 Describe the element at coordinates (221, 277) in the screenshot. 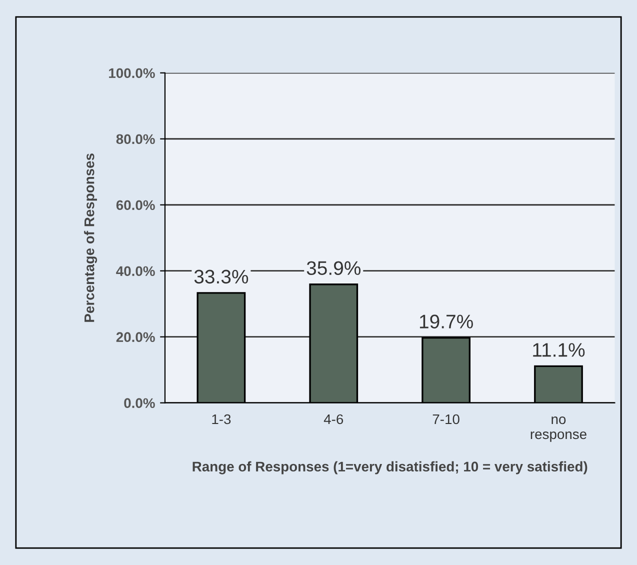

I see `data-label: 33.3%` at that location.